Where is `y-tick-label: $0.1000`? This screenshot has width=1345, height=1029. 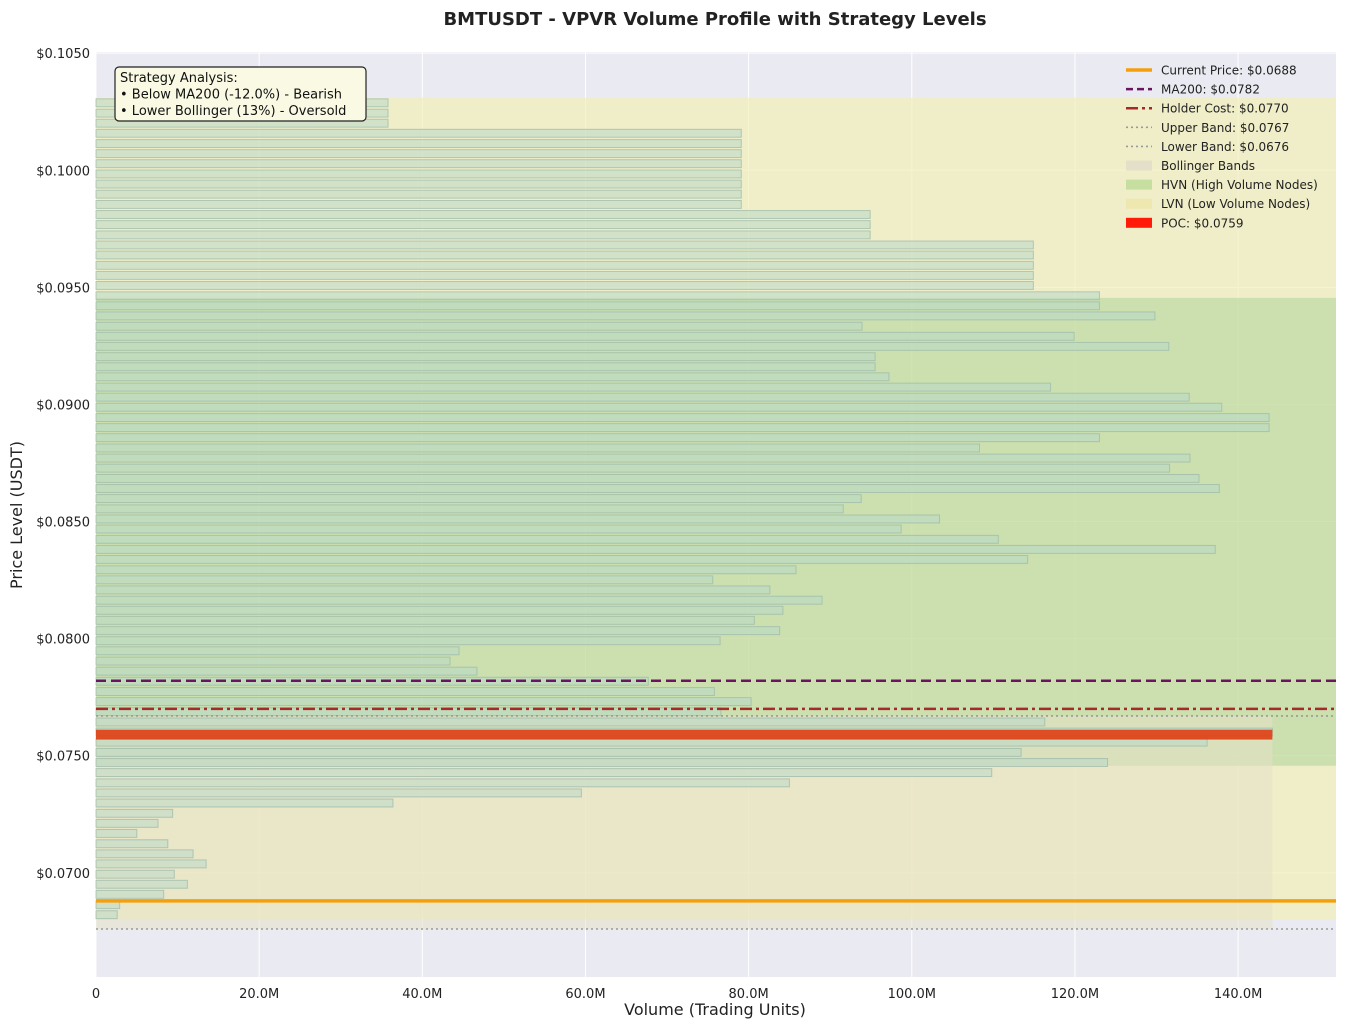 y-tick-label: $0.1000 is located at coordinates (63, 171).